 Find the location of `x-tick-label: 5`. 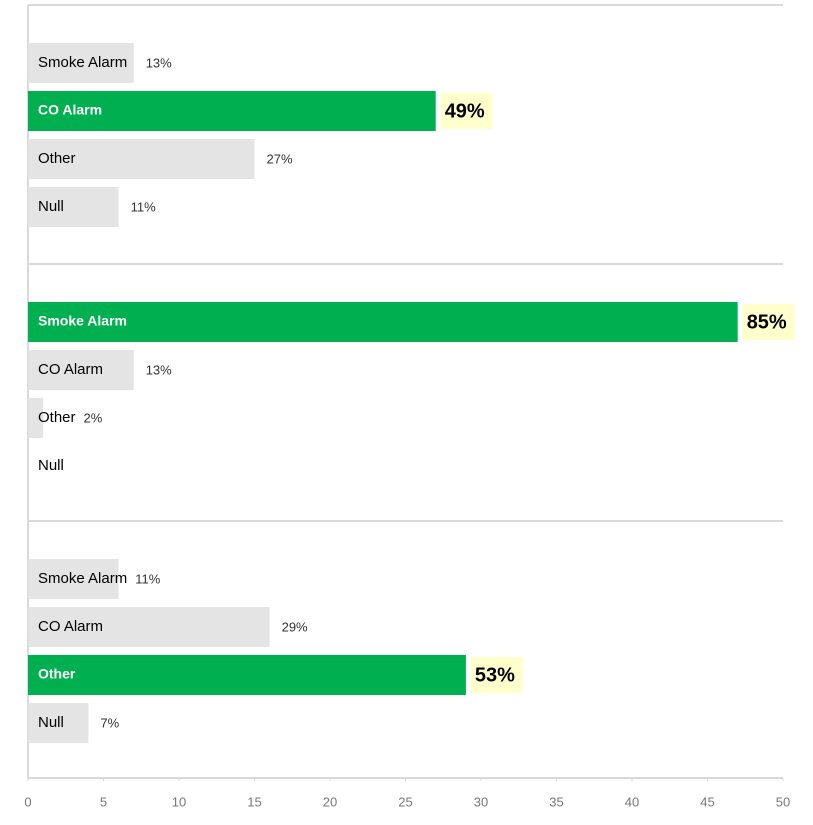

x-tick-label: 5 is located at coordinates (103, 801).